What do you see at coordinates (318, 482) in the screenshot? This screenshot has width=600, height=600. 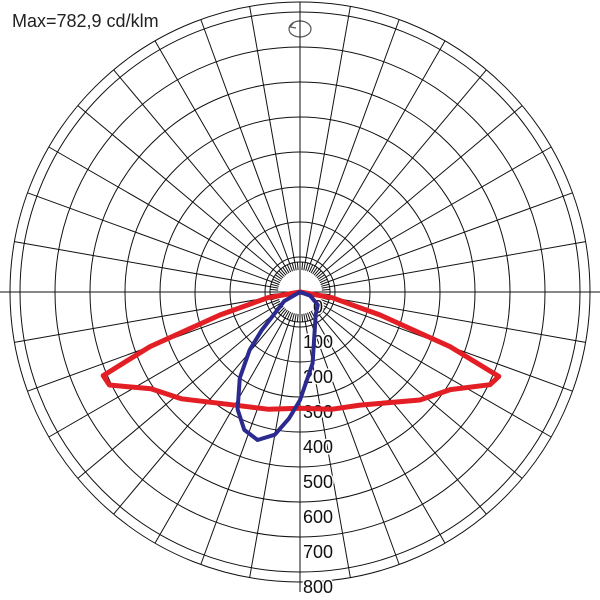 I see `r-tick-label: 500` at bounding box center [318, 482].